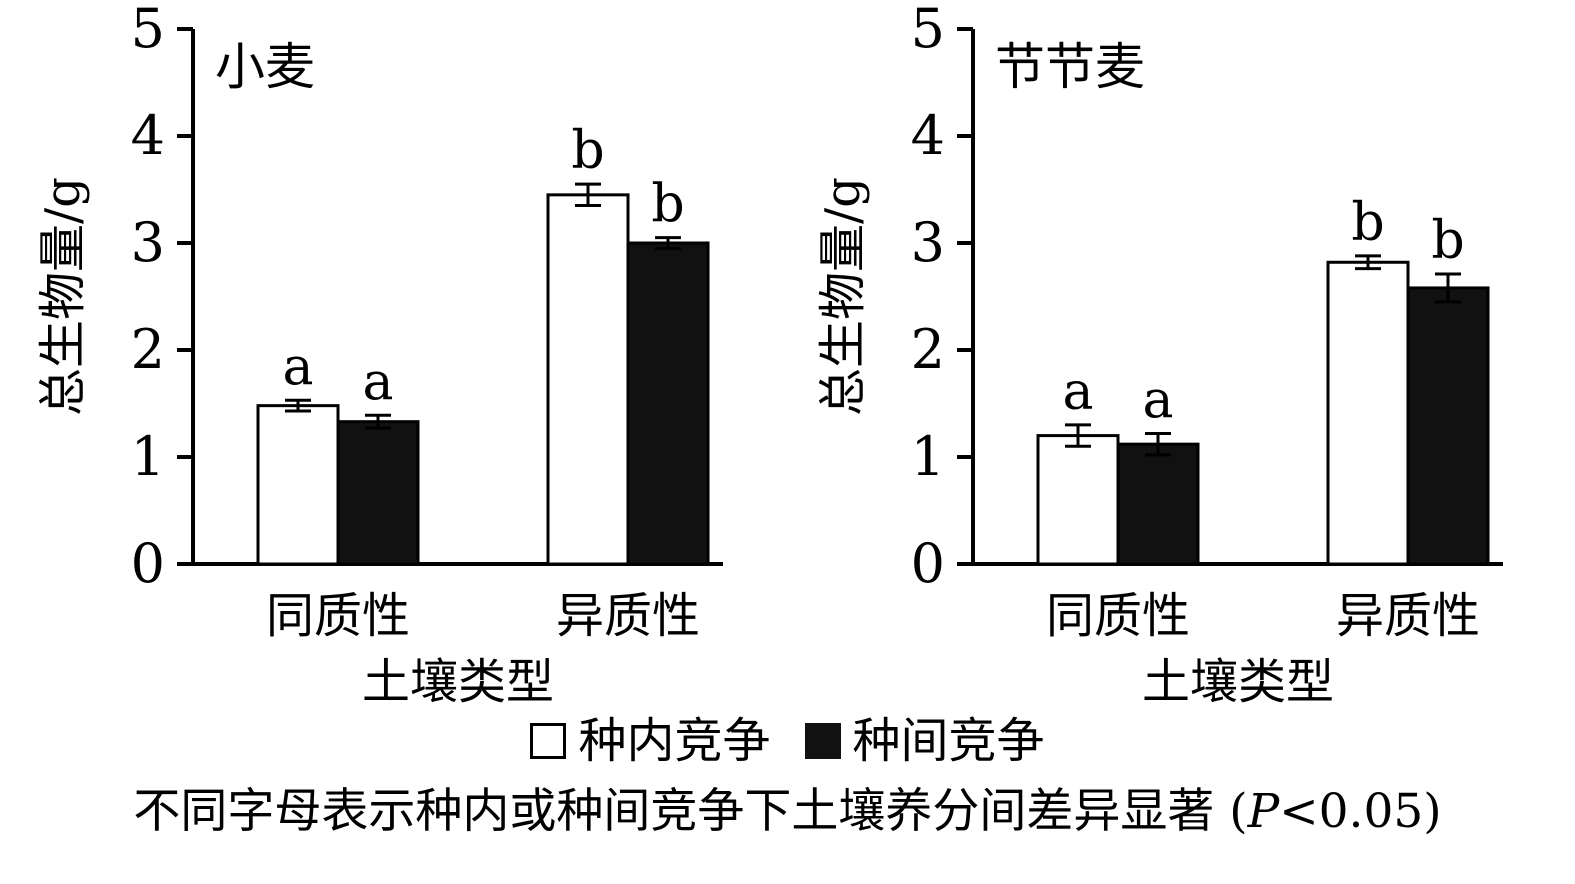  Describe the element at coordinates (674, 741) in the screenshot. I see `legend-label: 种内竞争` at that location.